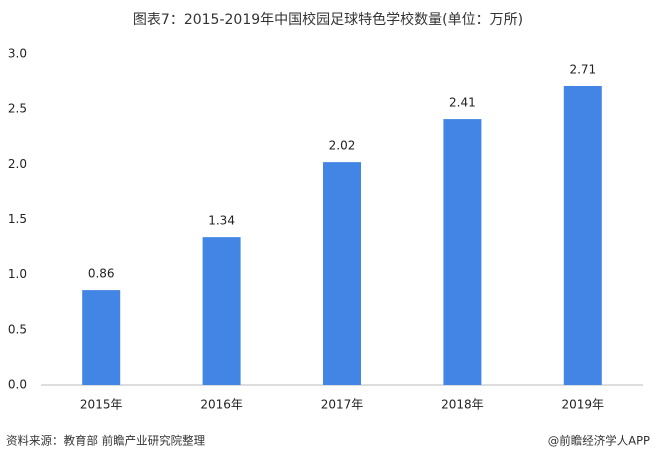 The height and width of the screenshot is (463, 656). Describe the element at coordinates (17, 329) in the screenshot. I see `y-tick-label: 0.5` at that location.